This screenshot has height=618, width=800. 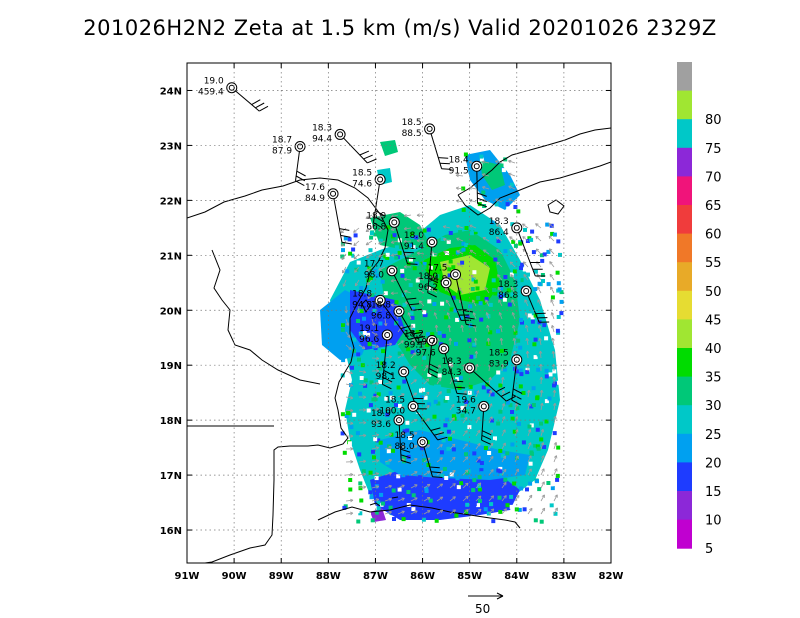 What do you see at coordinates (414, 236) in the screenshot?
I see `station-value-top: 18.0` at bounding box center [414, 236].